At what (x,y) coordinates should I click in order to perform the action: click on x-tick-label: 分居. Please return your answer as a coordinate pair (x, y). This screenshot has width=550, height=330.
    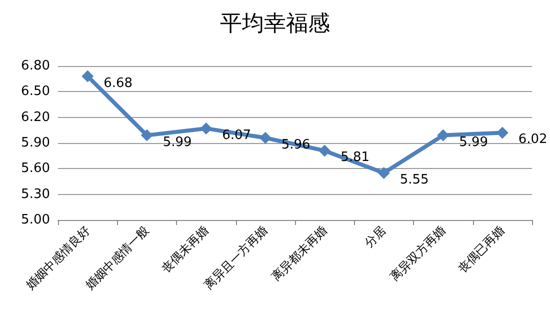
    Looking at the image, I should click on (375, 236).